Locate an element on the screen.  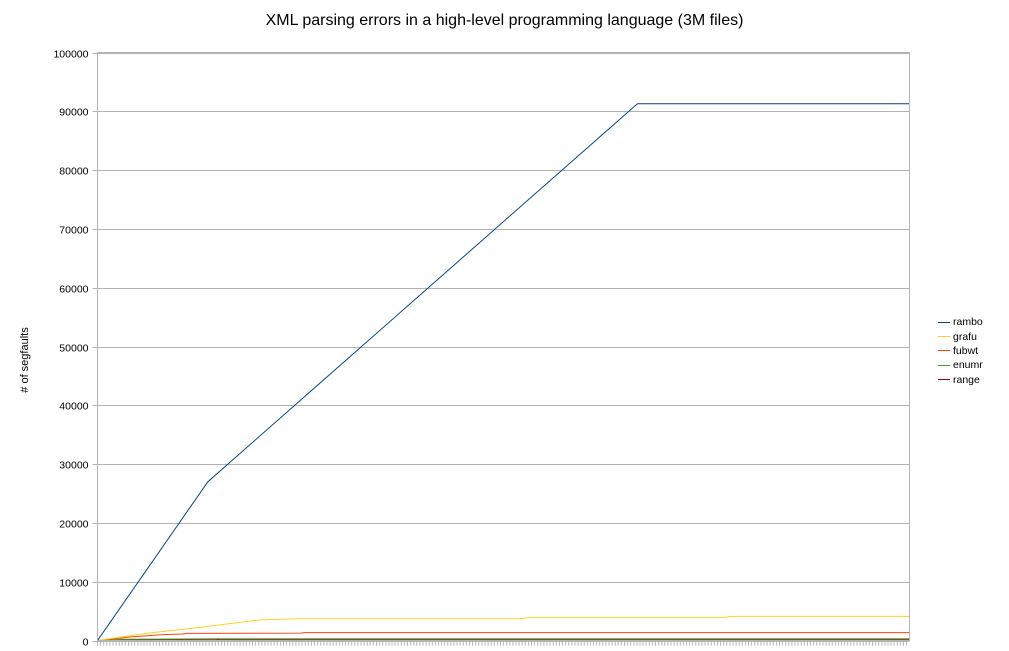
series-line-fubwt is located at coordinates (503, 636).